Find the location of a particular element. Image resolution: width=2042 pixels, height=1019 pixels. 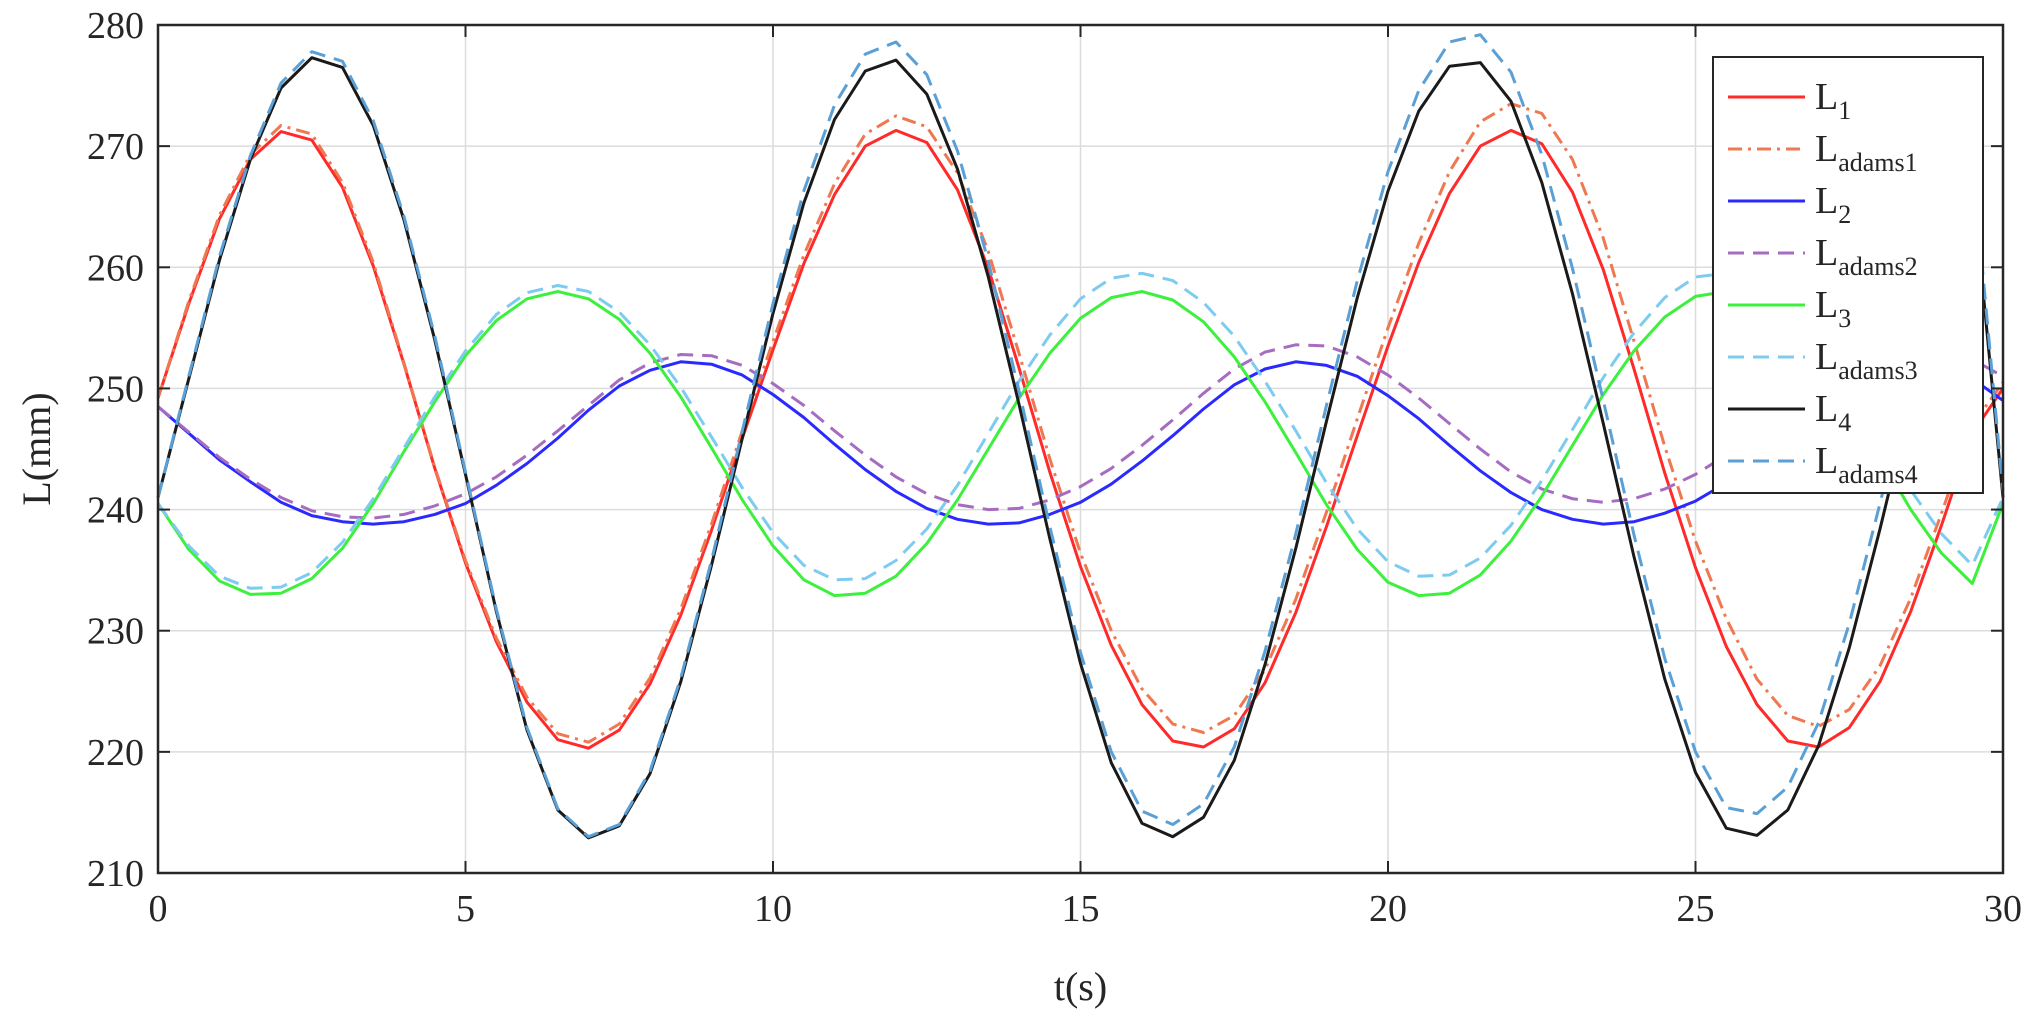

x-tick-label: 30 is located at coordinates (2003, 909).